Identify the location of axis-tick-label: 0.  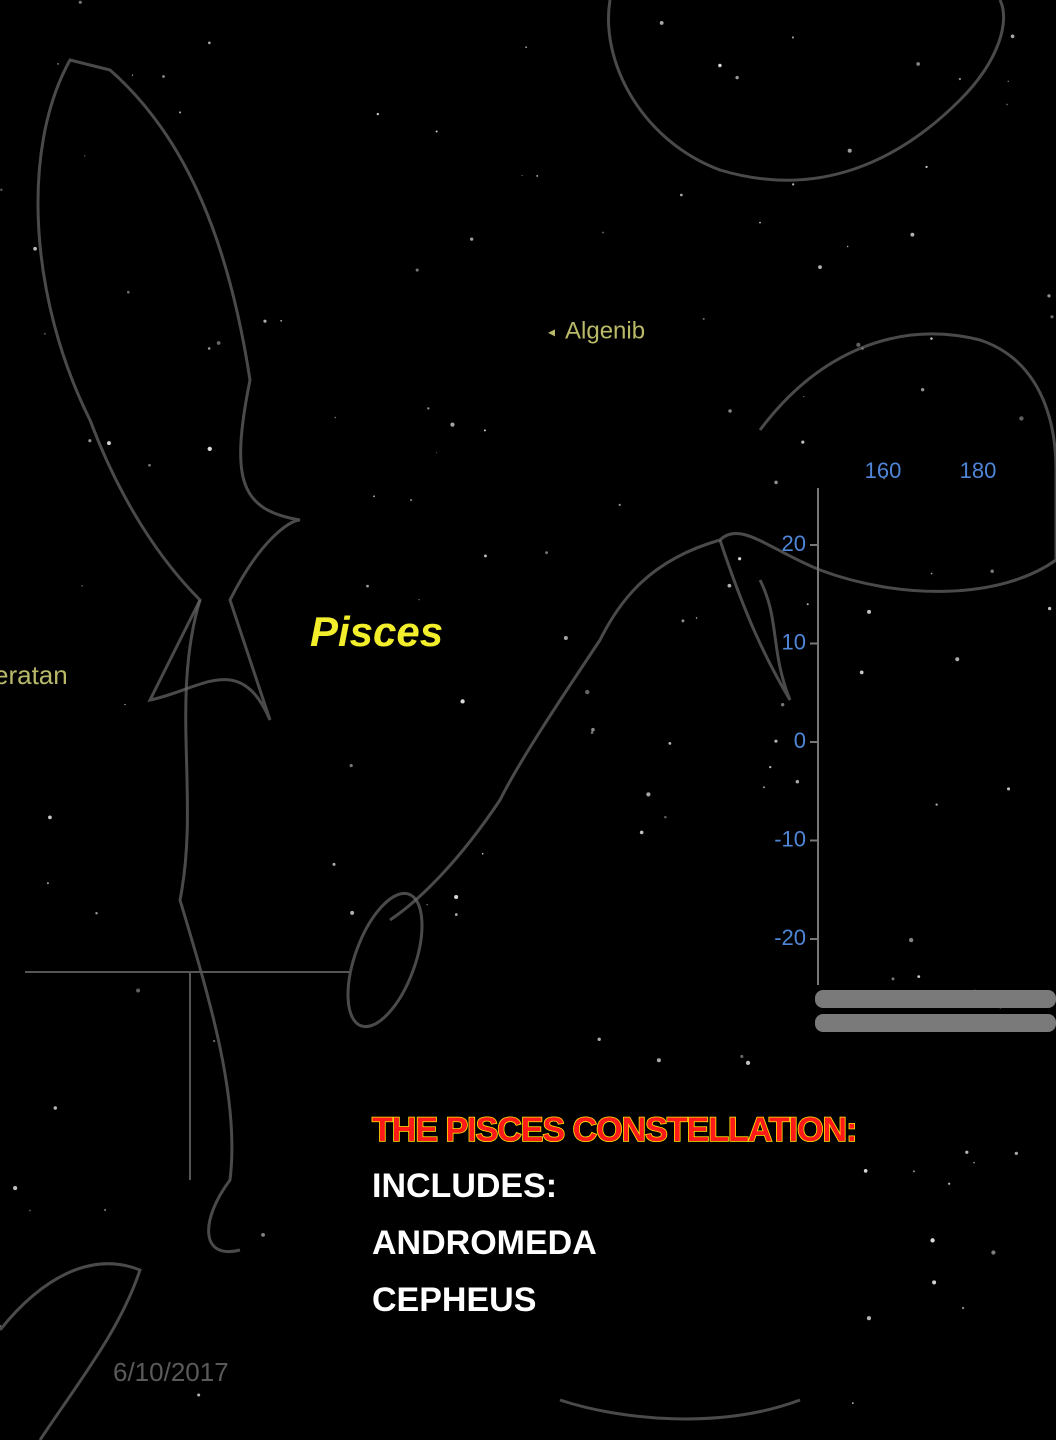
(800, 740).